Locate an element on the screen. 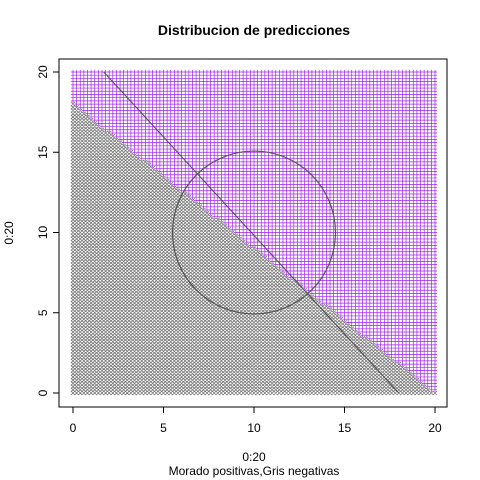 Image resolution: width=480 pixels, height=480 pixels. y-tick-label: 0 is located at coordinates (43, 392).